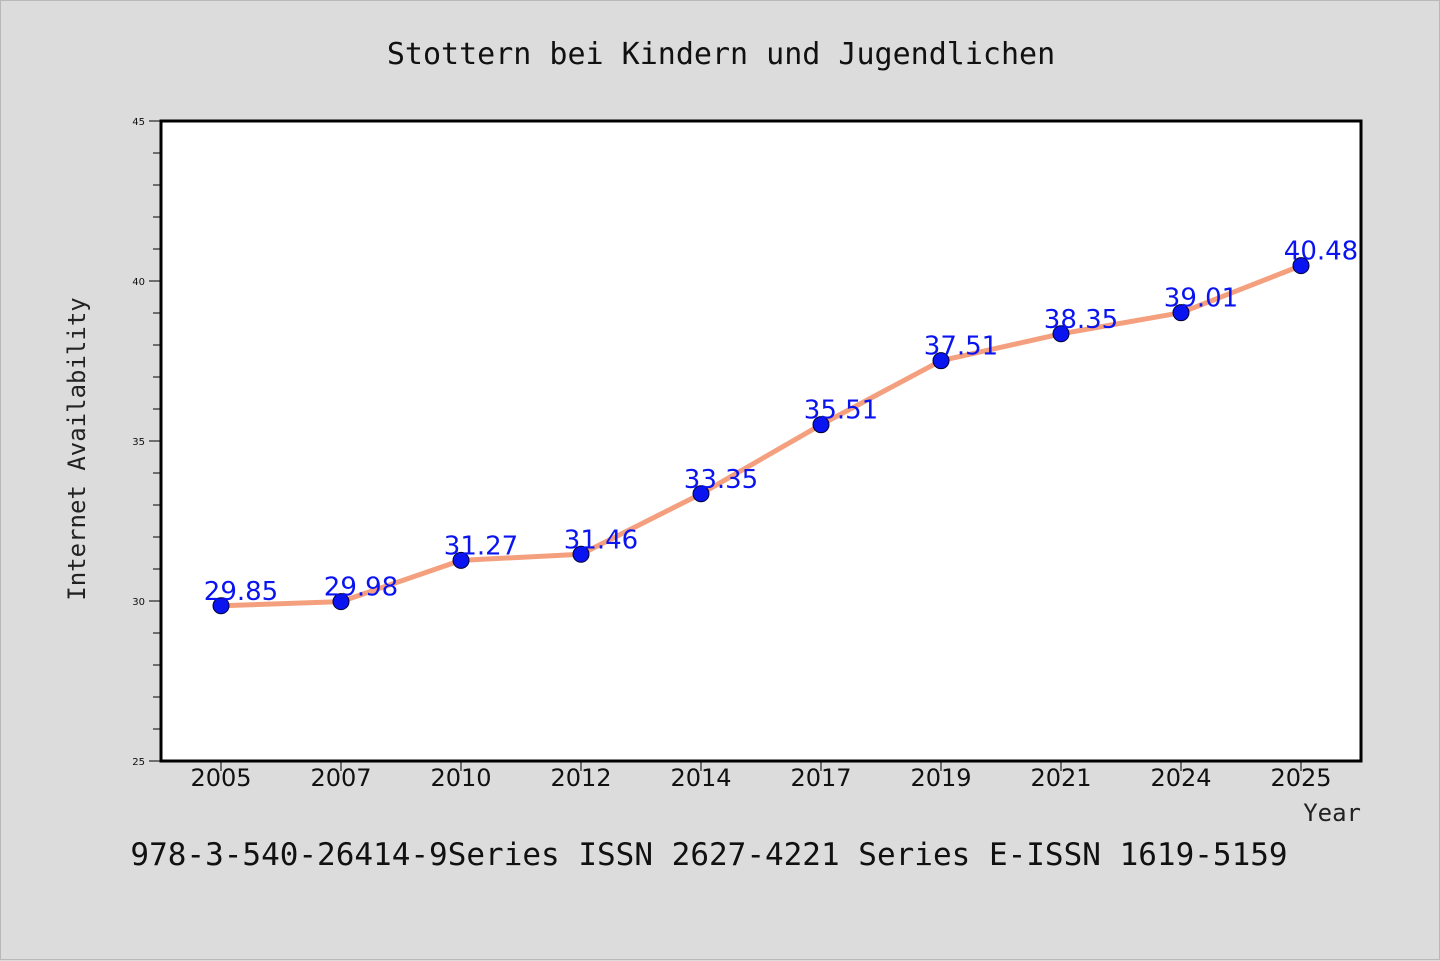 The width and height of the screenshot is (1440, 961). I want to click on x-tick-label: 2010, so click(460, 778).